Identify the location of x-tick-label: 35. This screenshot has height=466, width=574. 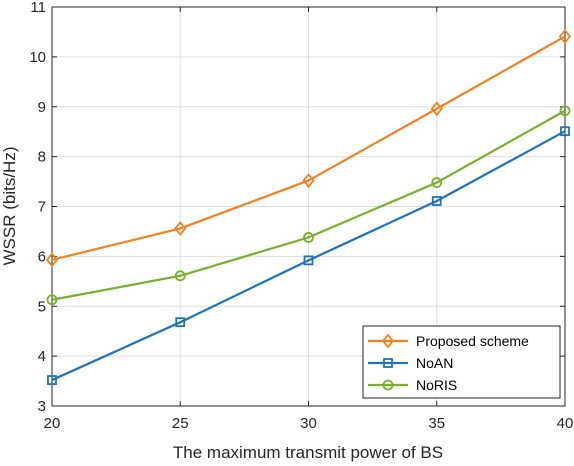
(436, 423).